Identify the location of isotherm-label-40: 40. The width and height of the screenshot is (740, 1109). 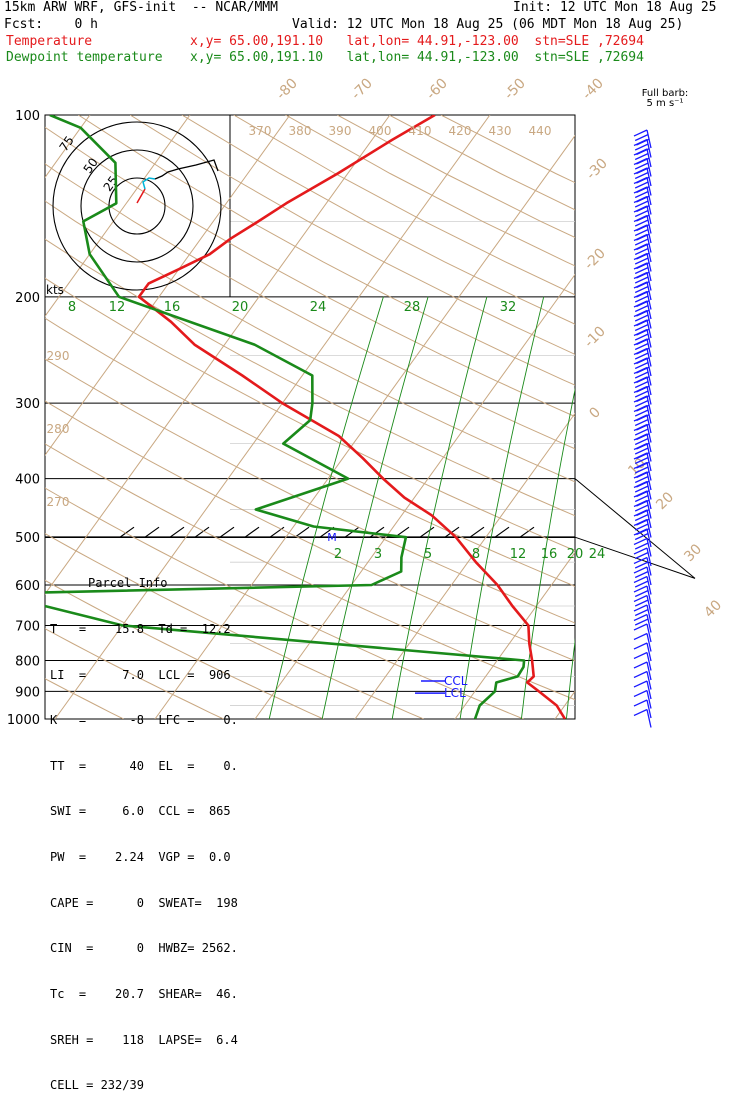
(713, 609).